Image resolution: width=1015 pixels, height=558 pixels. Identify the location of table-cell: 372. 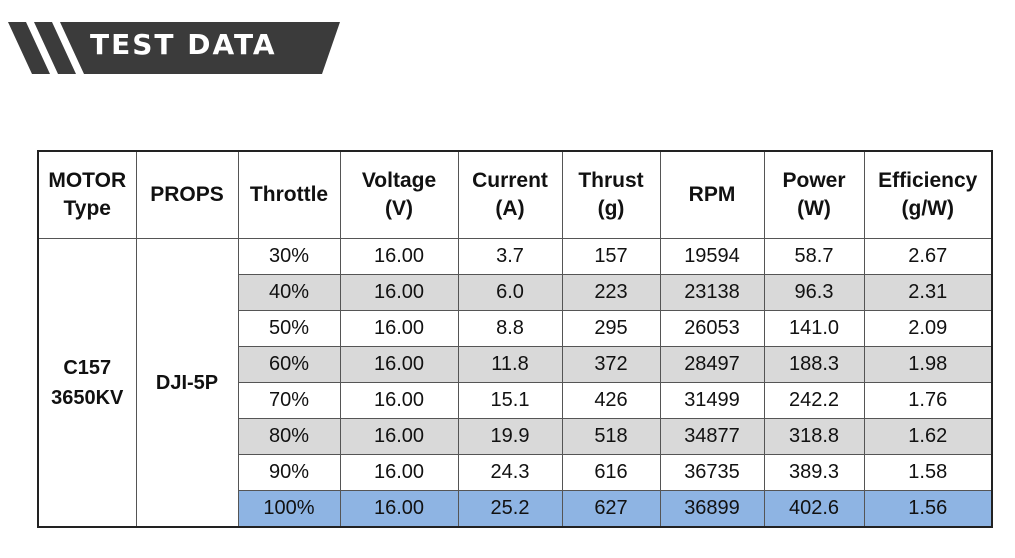
(611, 364).